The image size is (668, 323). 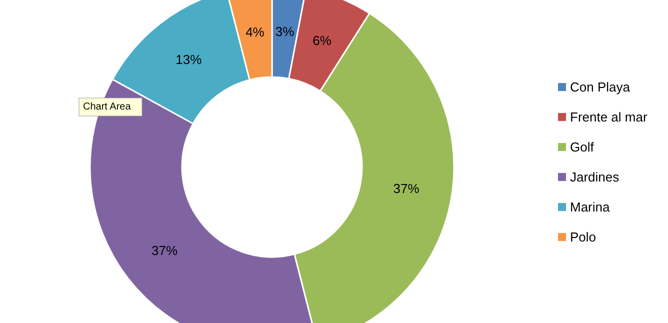 I want to click on legend-label: Marina, so click(x=590, y=207).